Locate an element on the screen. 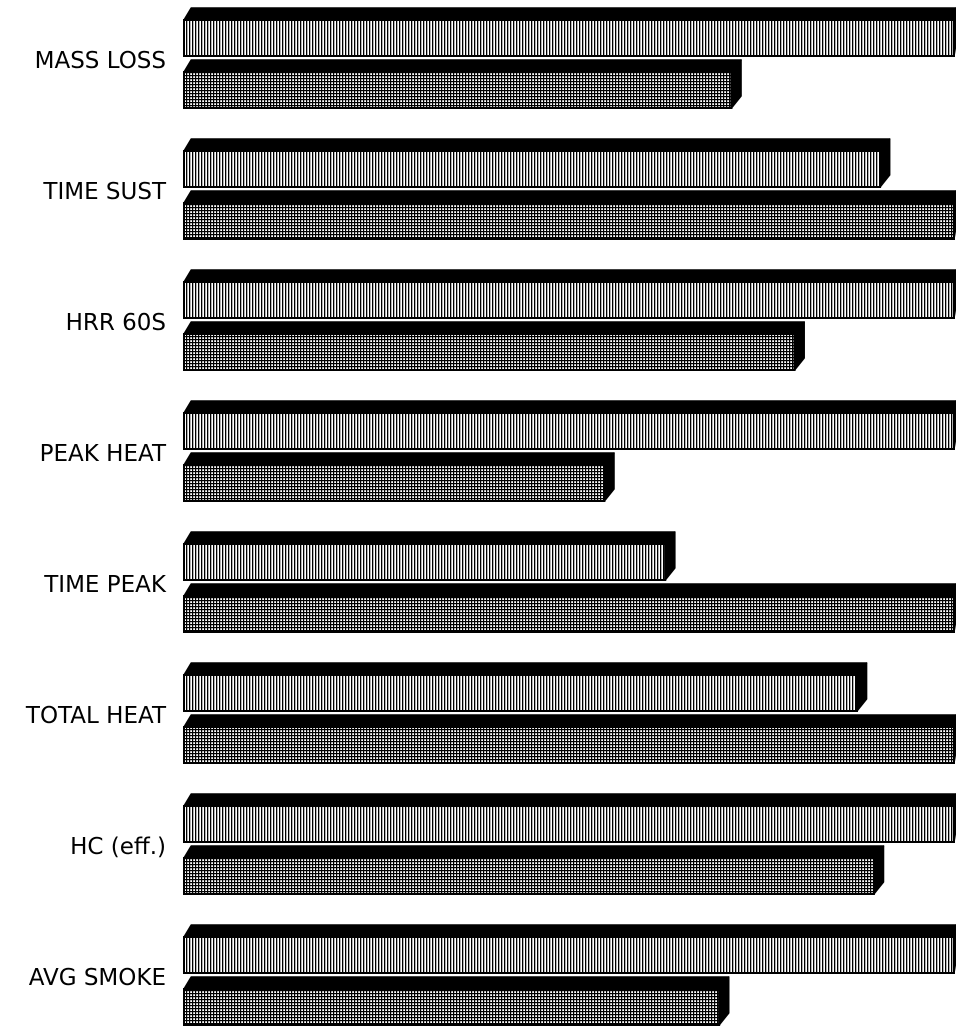  category-label-avg-smoke: AVG SMOKE is located at coordinates (97, 978).